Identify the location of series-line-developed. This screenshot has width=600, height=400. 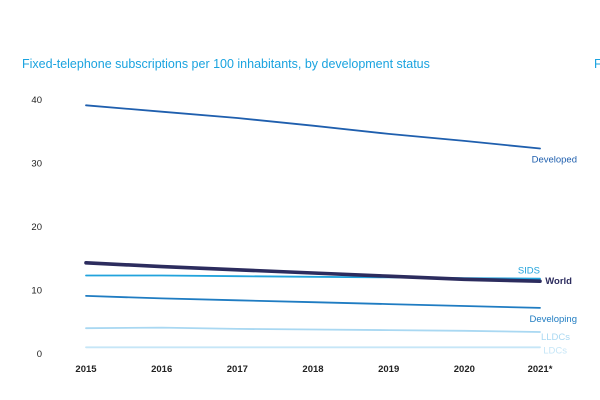
(313, 127).